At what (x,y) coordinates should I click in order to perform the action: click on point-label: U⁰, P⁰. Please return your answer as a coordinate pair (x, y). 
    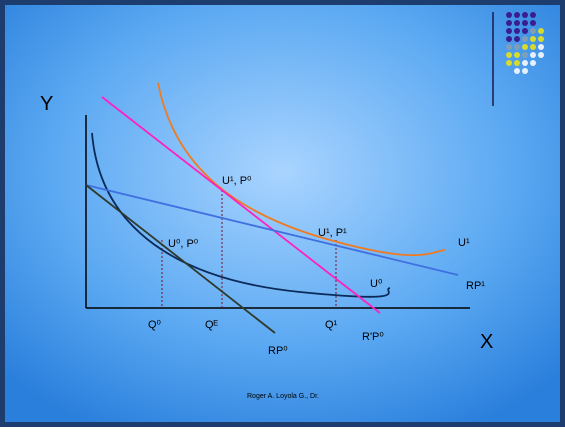
    Looking at the image, I should click on (183, 244).